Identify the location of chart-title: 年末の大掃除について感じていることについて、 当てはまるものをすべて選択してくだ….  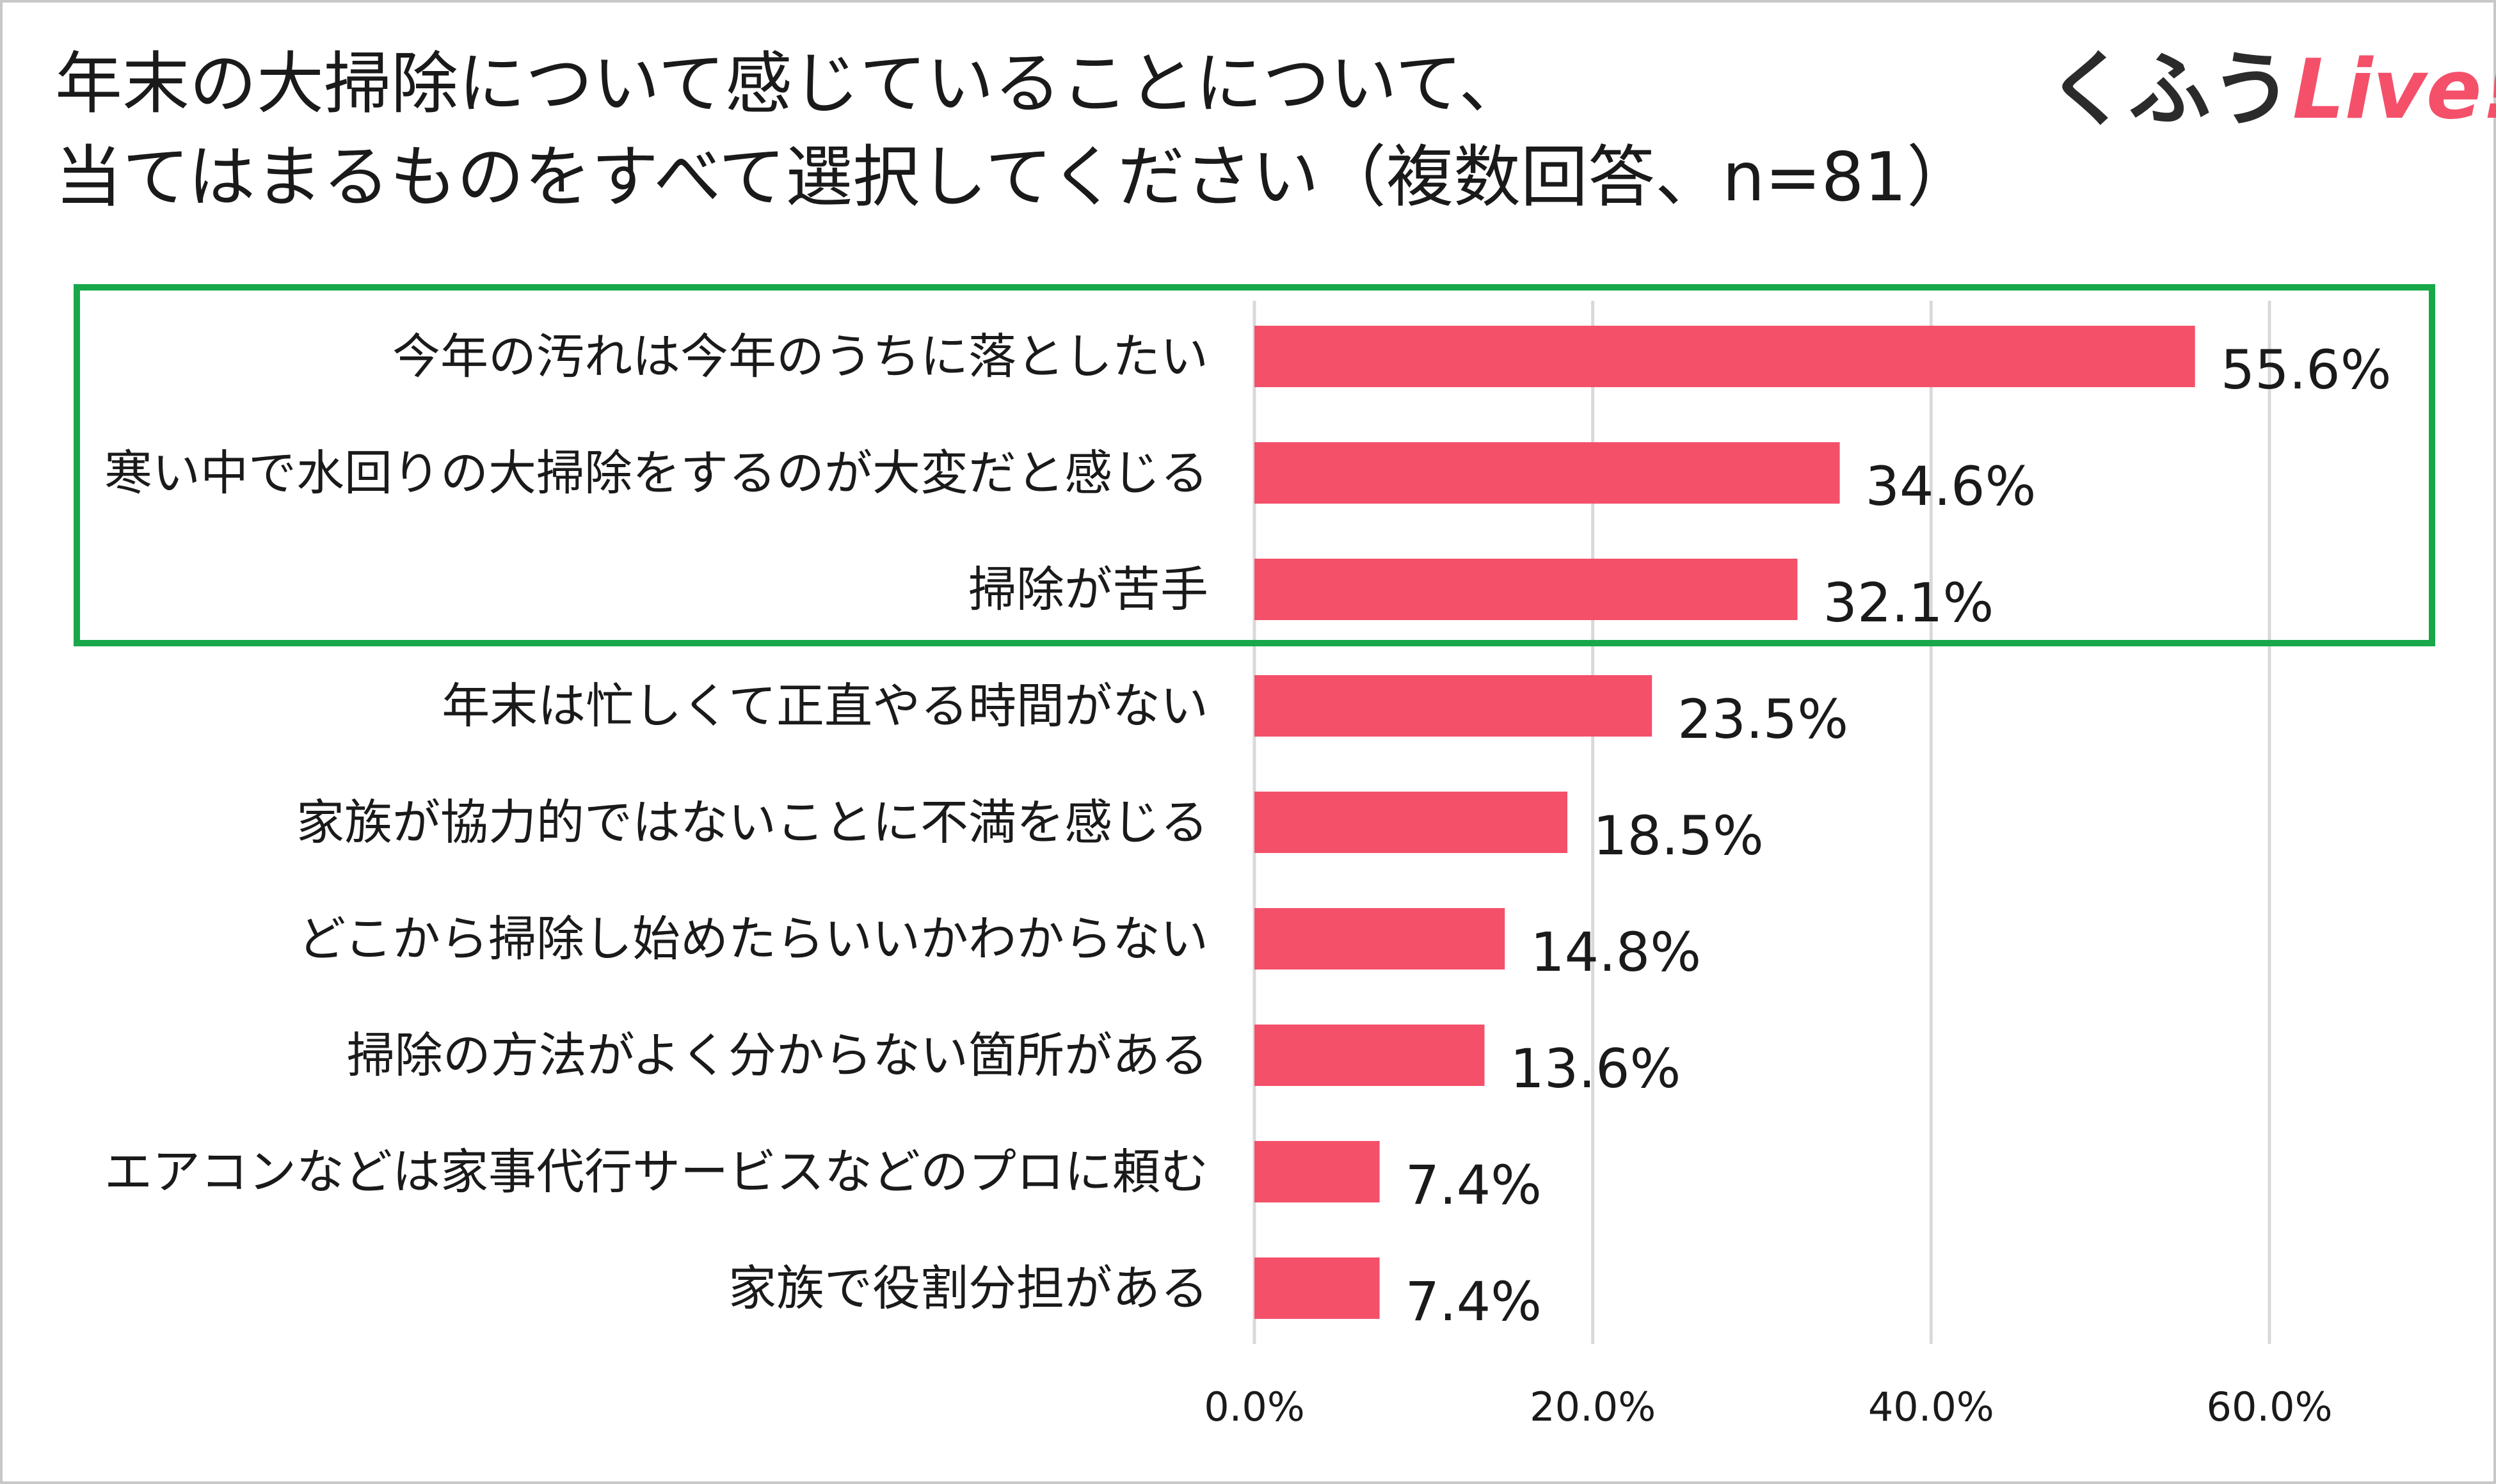
(1014, 130).